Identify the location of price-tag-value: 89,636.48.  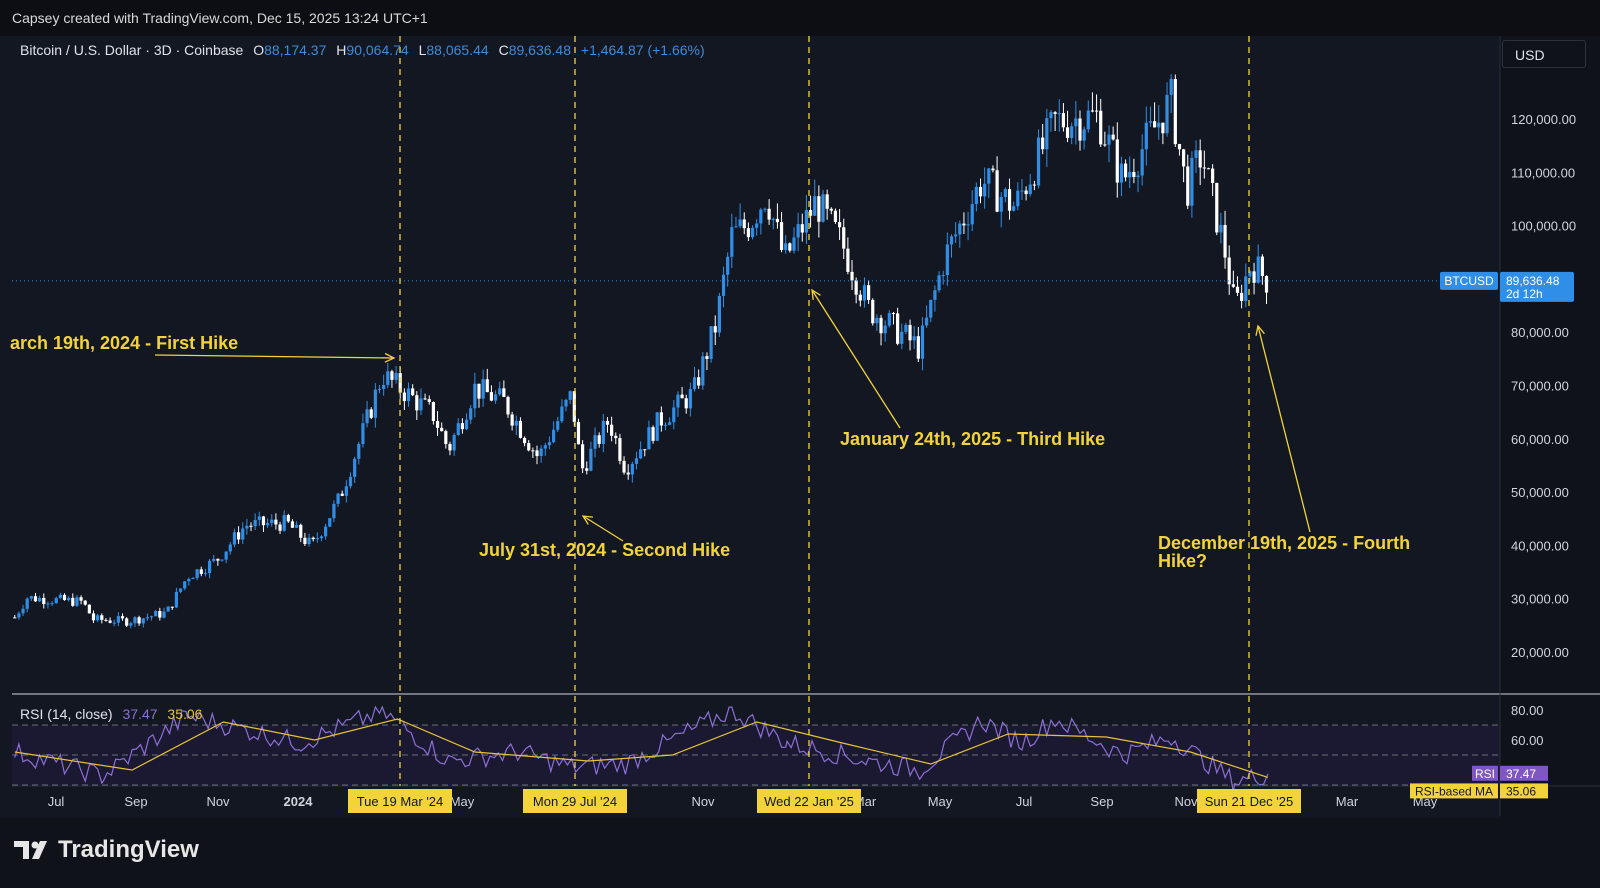
(1533, 281).